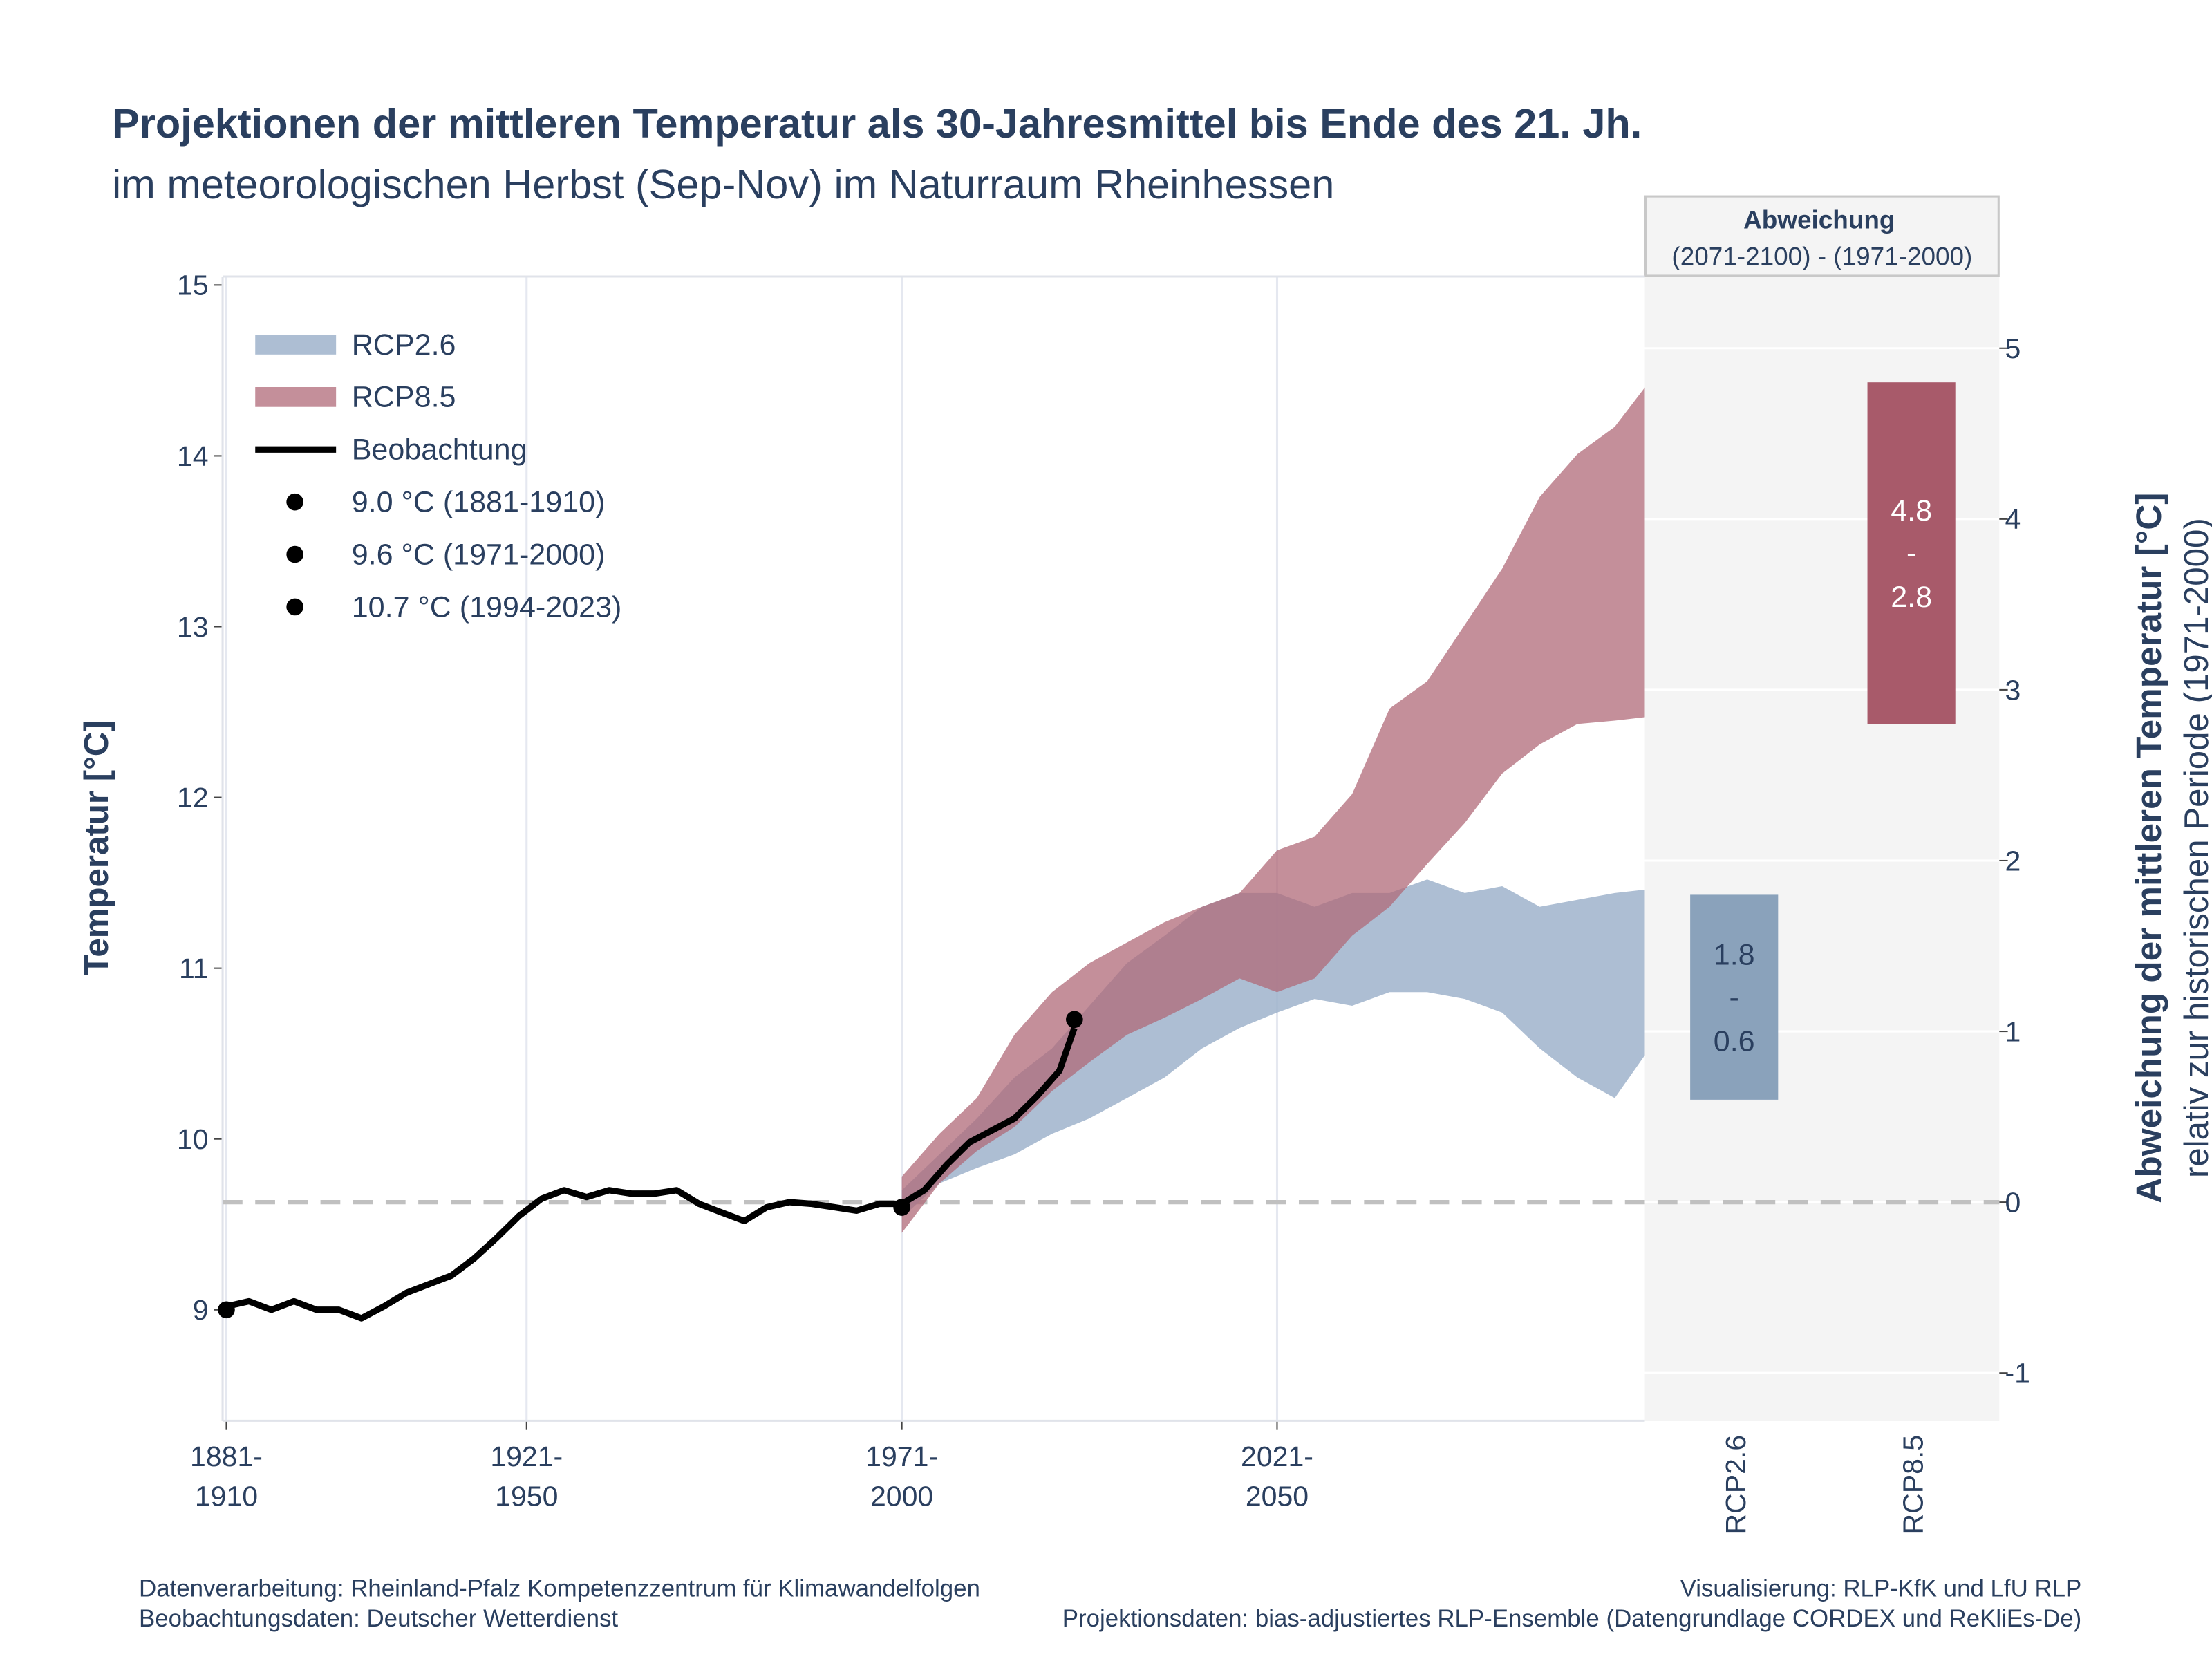 This screenshot has height=1659, width=2212. Describe the element at coordinates (2013, 519) in the screenshot. I see `y2-tick-label: 4` at that location.